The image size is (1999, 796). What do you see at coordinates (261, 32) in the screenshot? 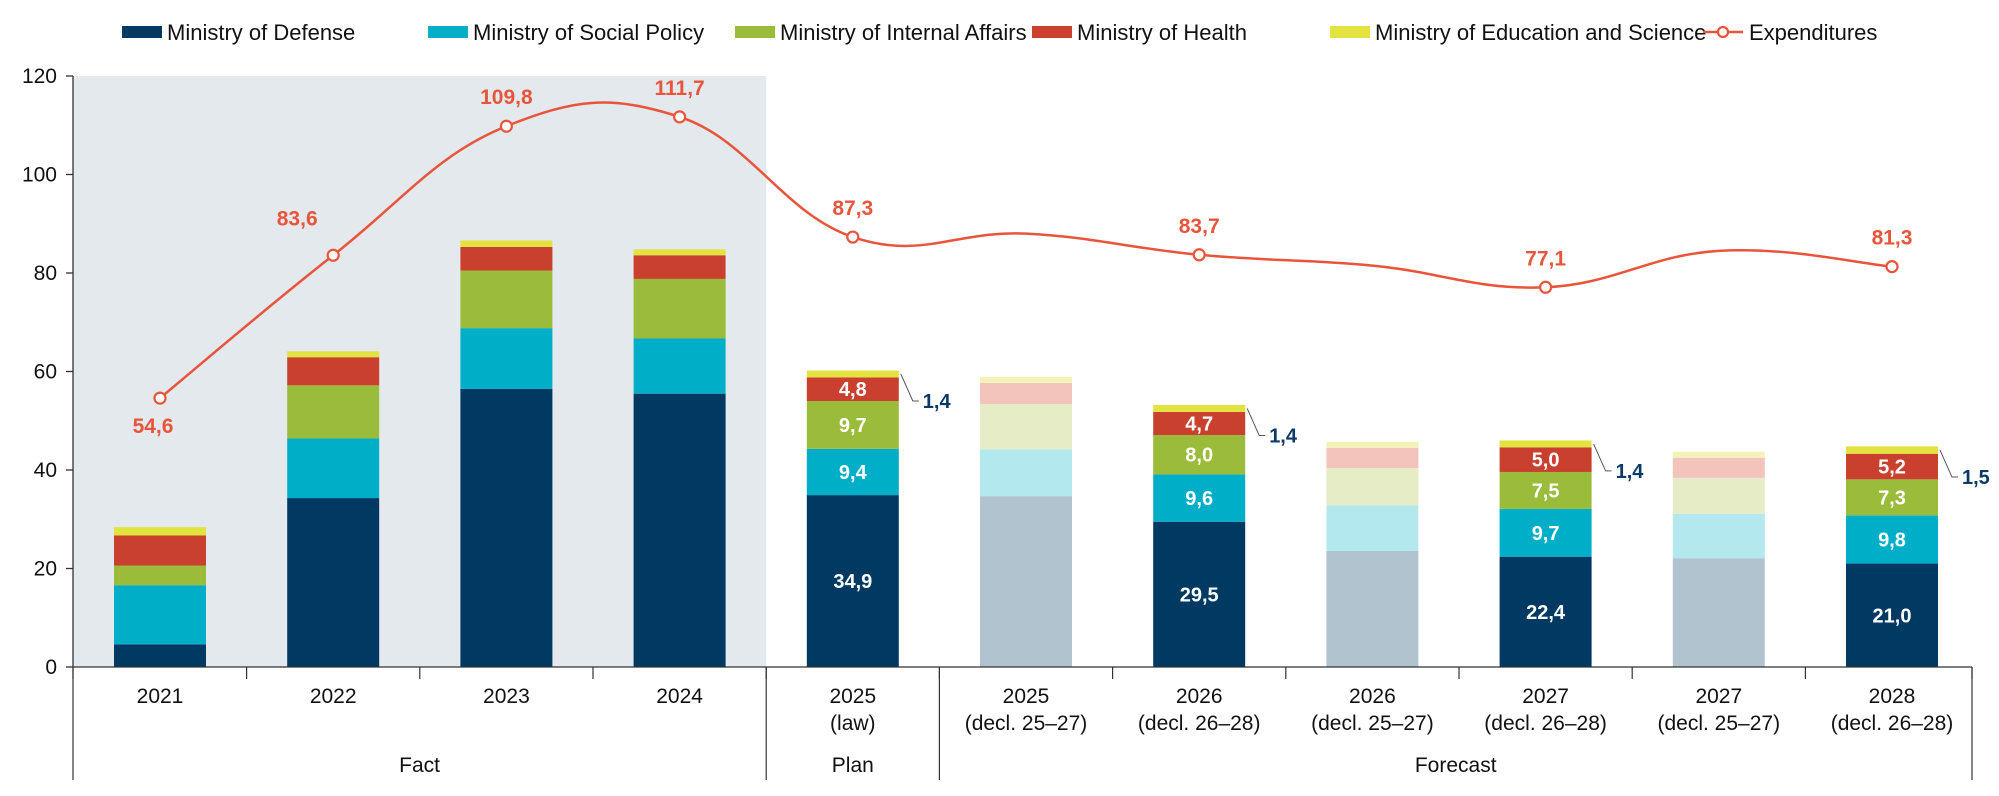
I see `legend-label-defense: Ministry of Defense` at bounding box center [261, 32].